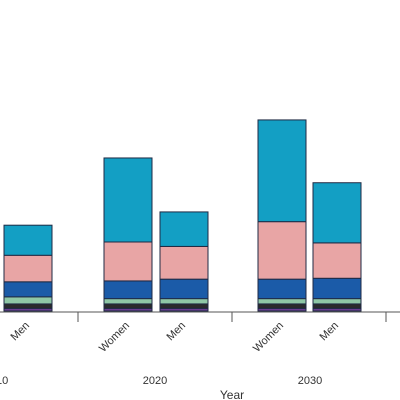 This screenshot has height=400, width=400. I want to click on category-labels-layer: Men Women Men Women Men, so click(174, 337).